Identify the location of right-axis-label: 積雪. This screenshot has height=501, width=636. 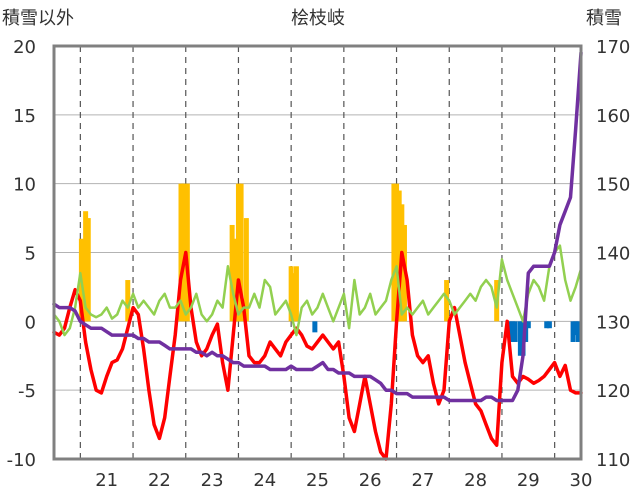
(604, 18).